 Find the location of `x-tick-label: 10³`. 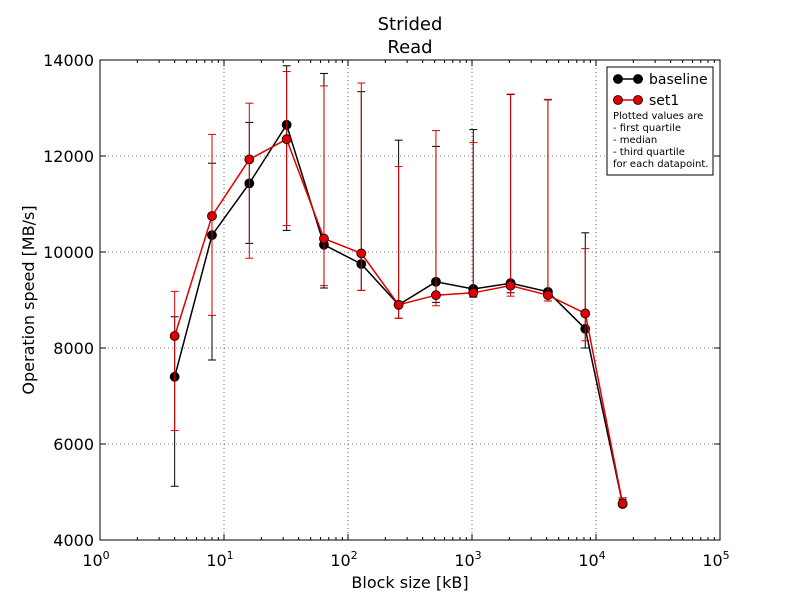

x-tick-label: 10³ is located at coordinates (467, 559).